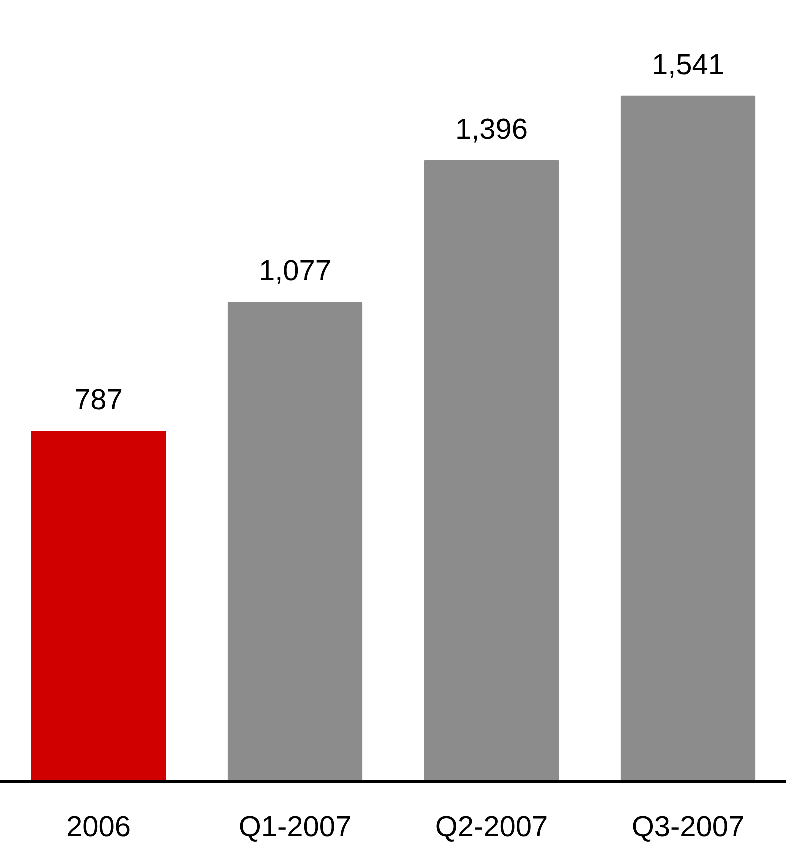 The width and height of the screenshot is (786, 846). What do you see at coordinates (98, 400) in the screenshot?
I see `data-label: 787` at bounding box center [98, 400].